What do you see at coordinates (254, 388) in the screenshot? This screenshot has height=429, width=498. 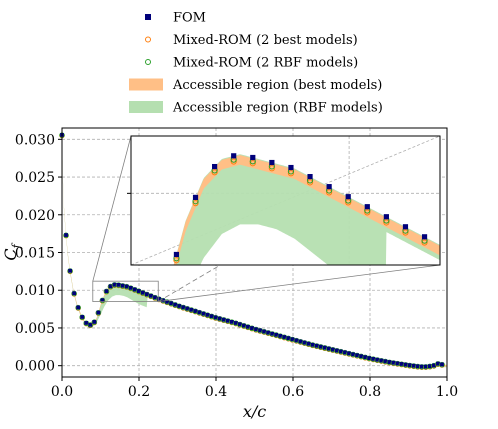 I see `x-axis-ticks: 0.0 0.2 0.4 0.6 0.8 1.0` at bounding box center [254, 388].